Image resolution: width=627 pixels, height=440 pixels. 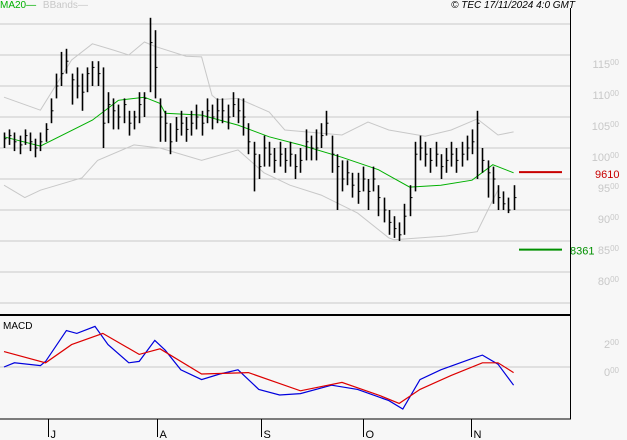 What do you see at coordinates (18, 326) in the screenshot?
I see `macd-title: MACD` at bounding box center [18, 326].